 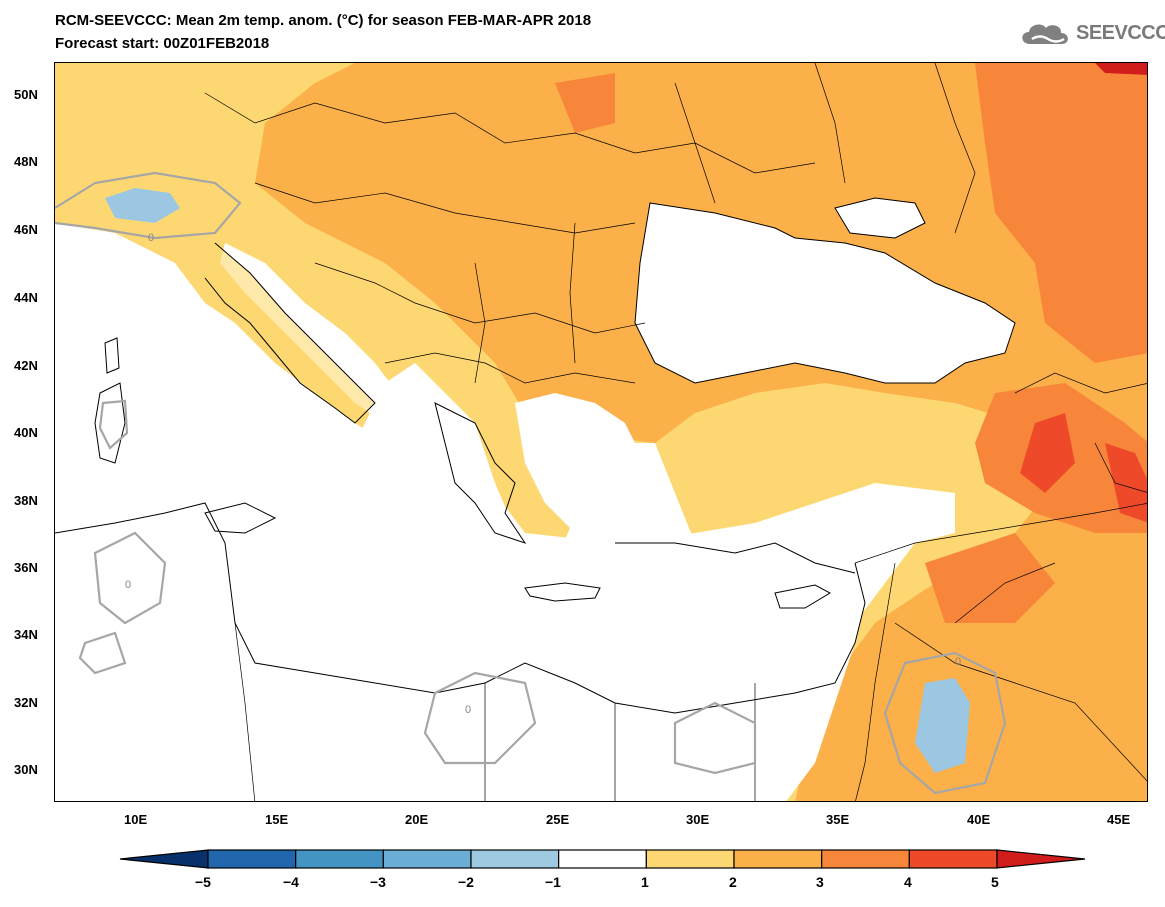 I want to click on lon-label-45e: 45E, so click(x=1119, y=819).